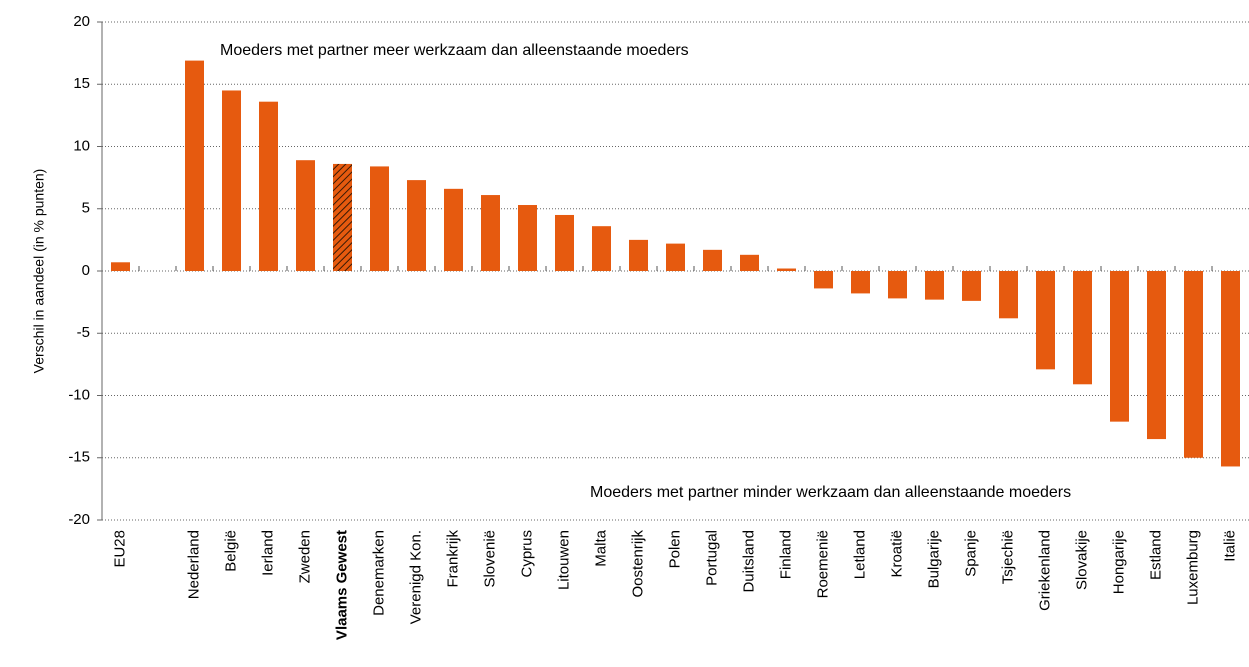 The height and width of the screenshot is (667, 1249). I want to click on y-axis-label: Verschil in aandeel (in % punten), so click(39, 271).